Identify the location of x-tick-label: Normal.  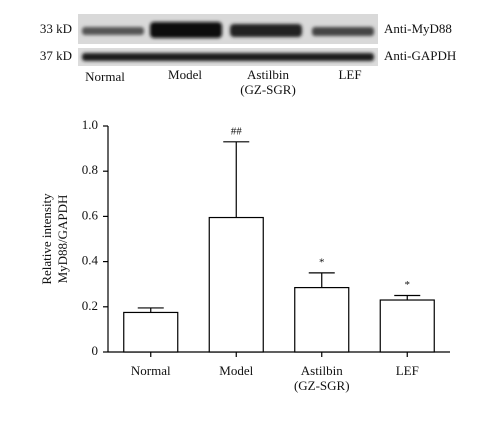
(151, 370).